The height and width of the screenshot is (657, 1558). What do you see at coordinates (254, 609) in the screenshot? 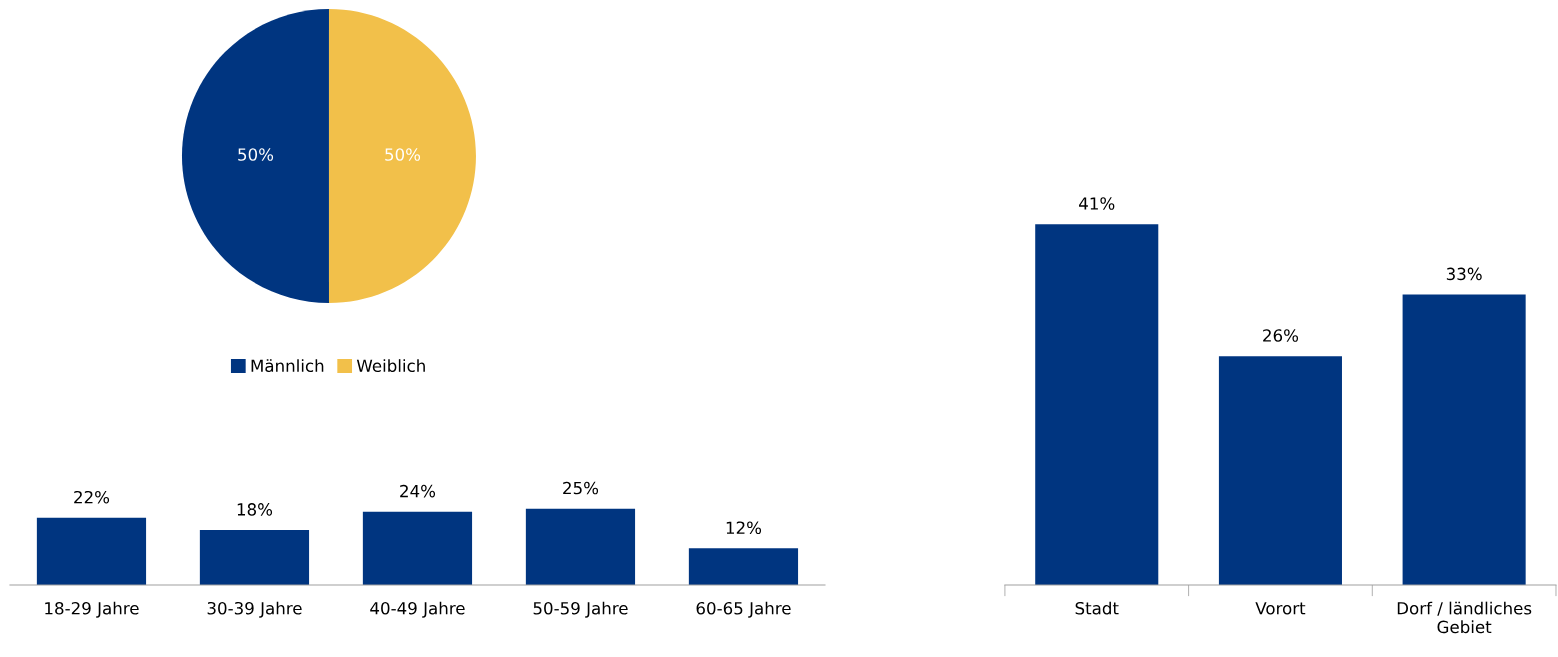
I see `x-tick-label: 30-39 Jahre` at bounding box center [254, 609].